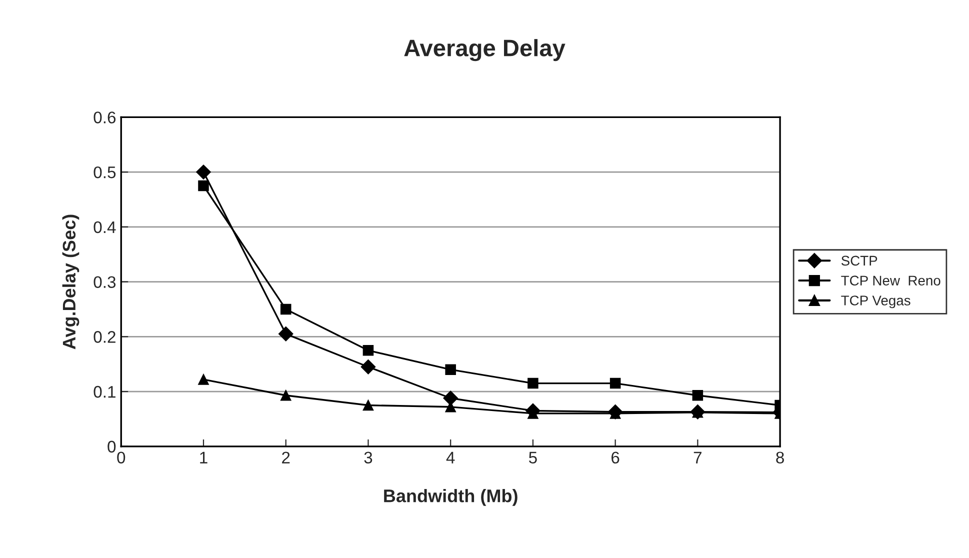 This screenshot has width=969, height=558. I want to click on x-tick-label: 3, so click(368, 458).